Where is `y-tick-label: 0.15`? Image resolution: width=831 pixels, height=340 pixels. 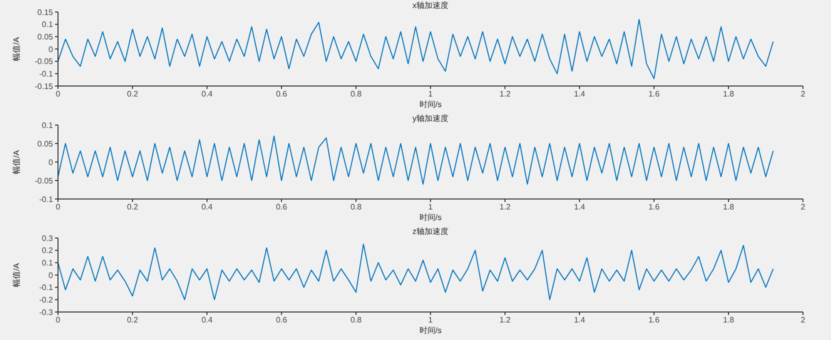 y-tick-label: 0.15 is located at coordinates (45, 12).